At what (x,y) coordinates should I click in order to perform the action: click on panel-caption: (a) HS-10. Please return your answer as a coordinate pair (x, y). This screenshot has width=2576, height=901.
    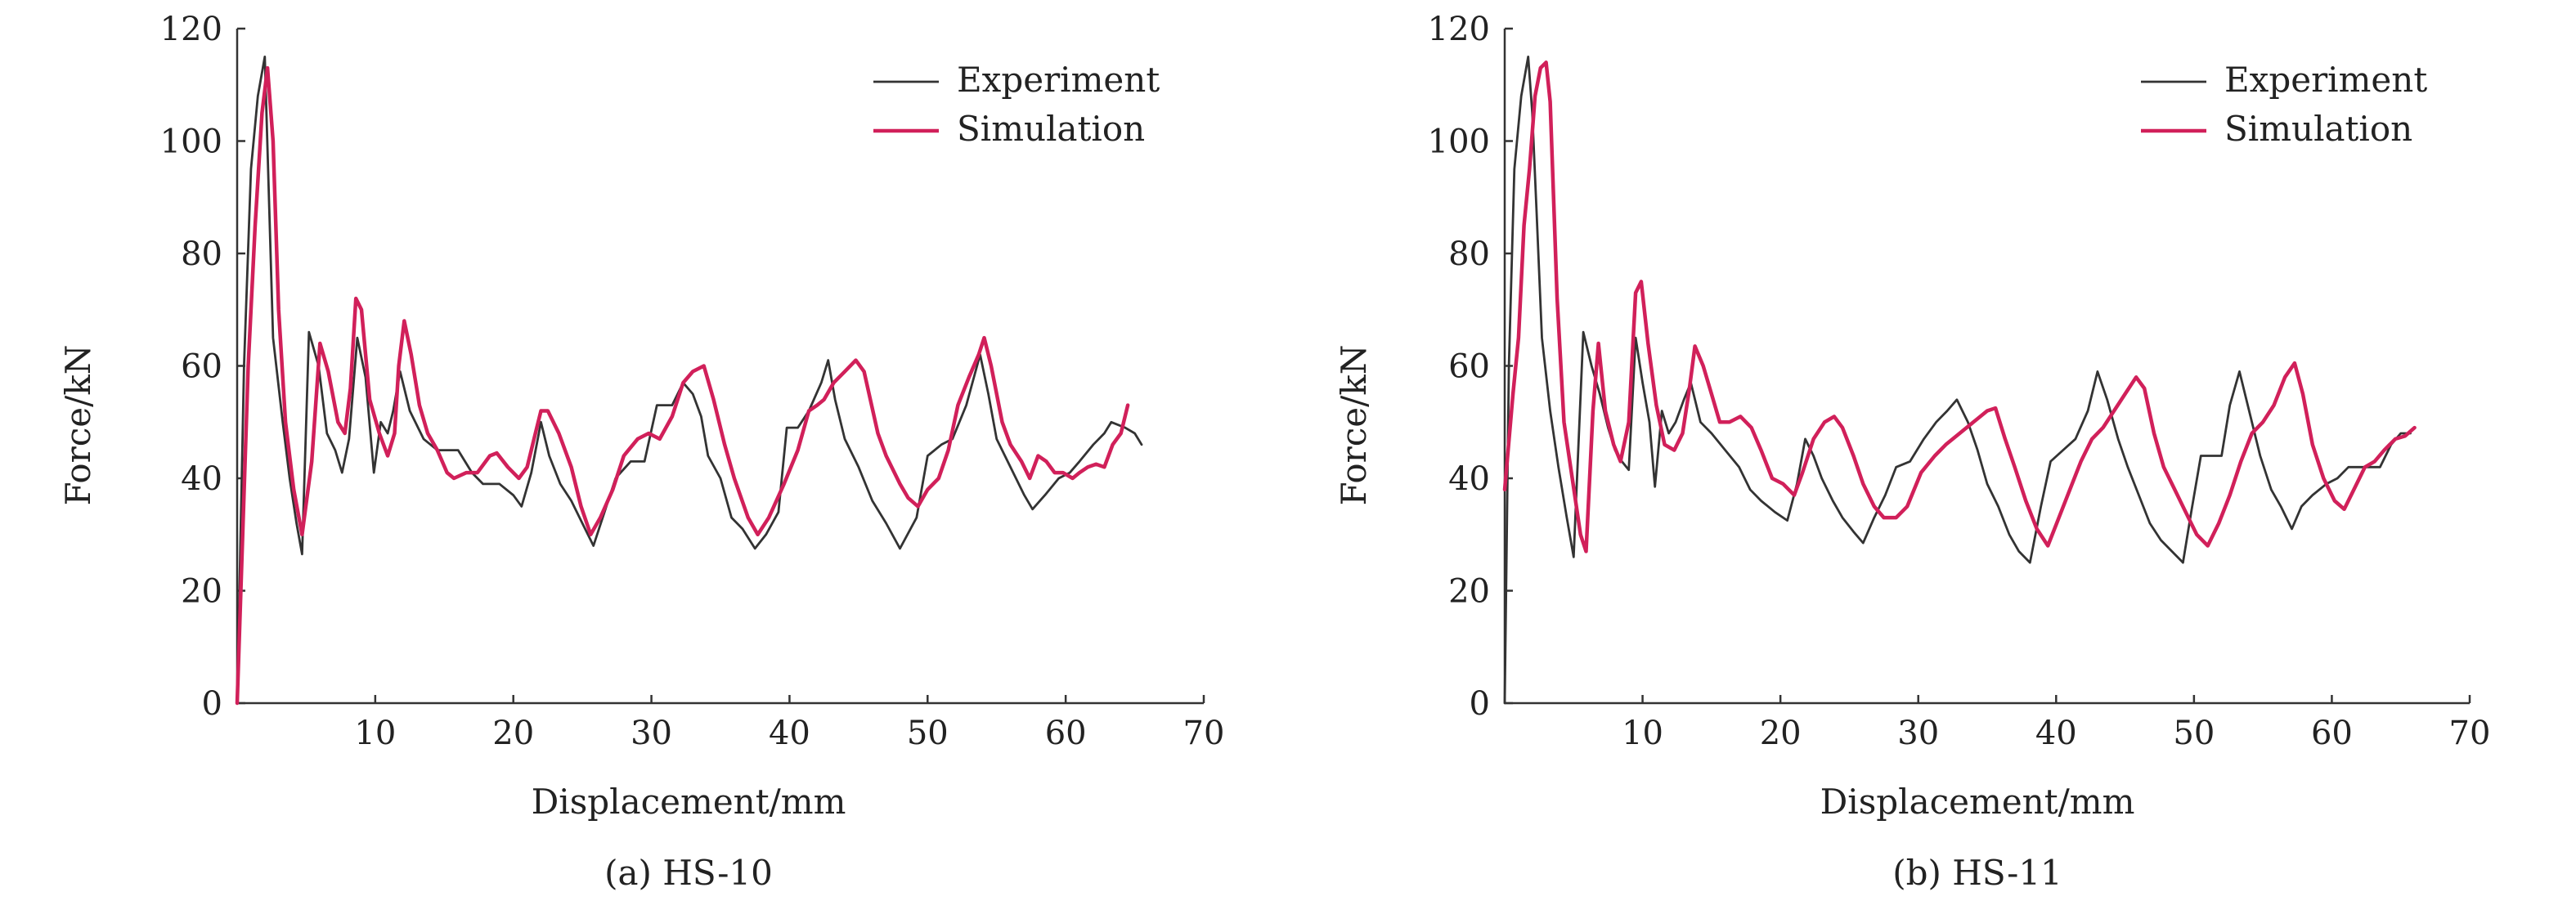
    Looking at the image, I should click on (689, 873).